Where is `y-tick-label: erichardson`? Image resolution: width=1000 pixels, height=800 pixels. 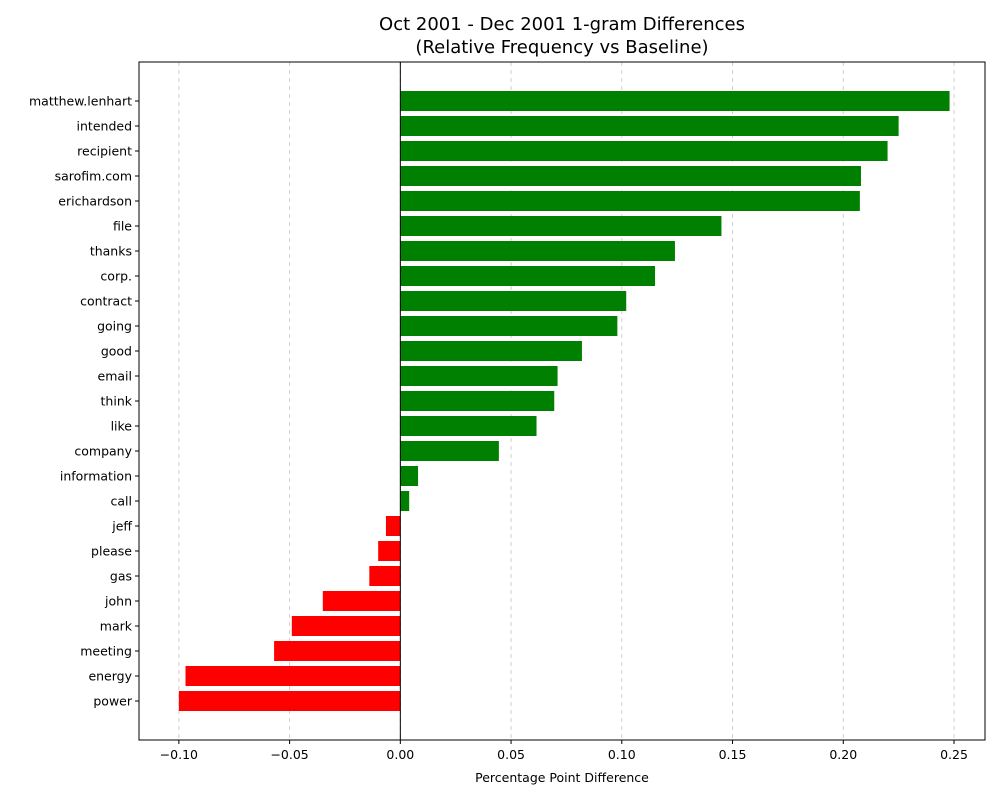 y-tick-label: erichardson is located at coordinates (95, 201).